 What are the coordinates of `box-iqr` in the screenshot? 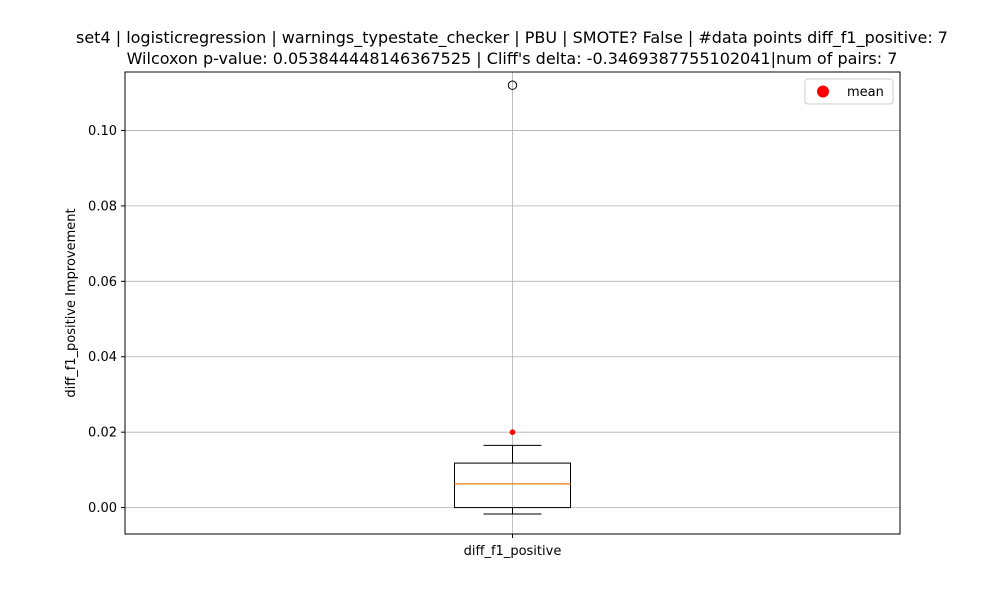 It's located at (512, 485).